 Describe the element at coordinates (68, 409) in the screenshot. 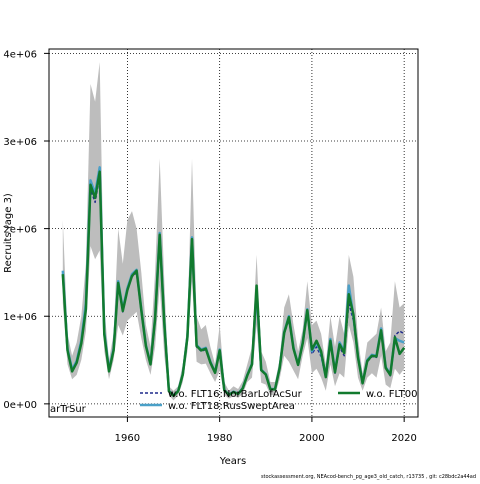

I see `legend-label-fragment: arTrSur` at that location.